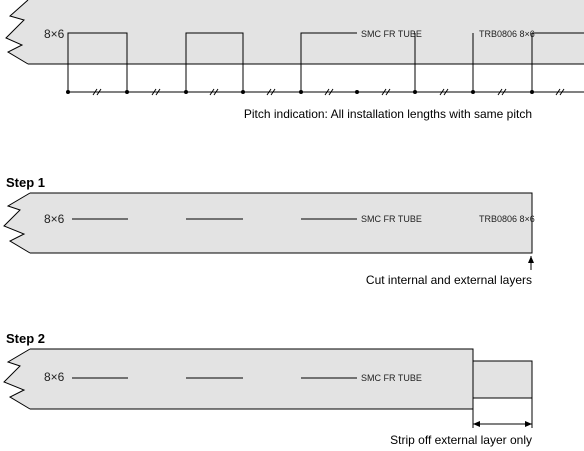 The height and width of the screenshot is (451, 584). I want to click on strip-arrow-left, so click(476, 424).